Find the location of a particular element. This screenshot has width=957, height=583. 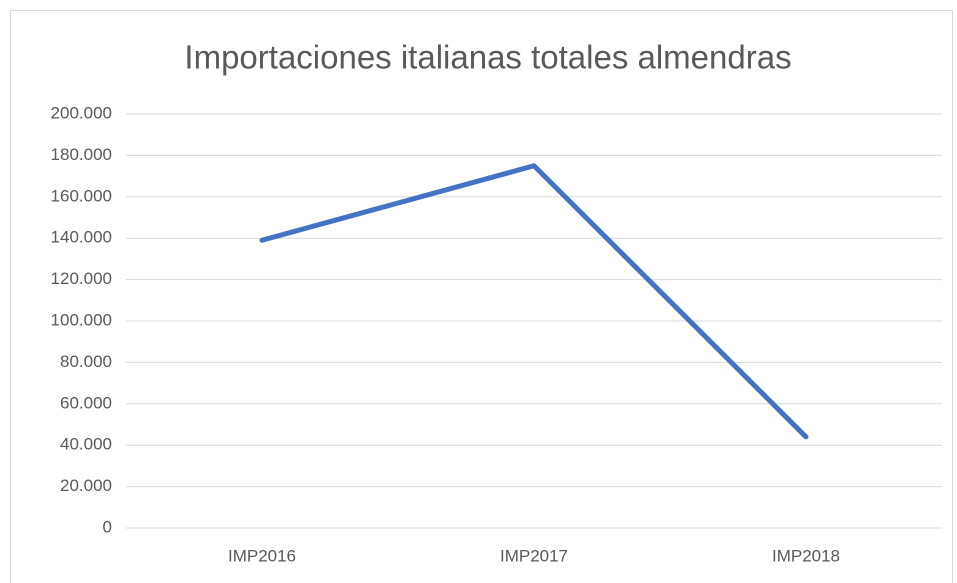

y-tick-label: 40.000 is located at coordinates (86, 444).